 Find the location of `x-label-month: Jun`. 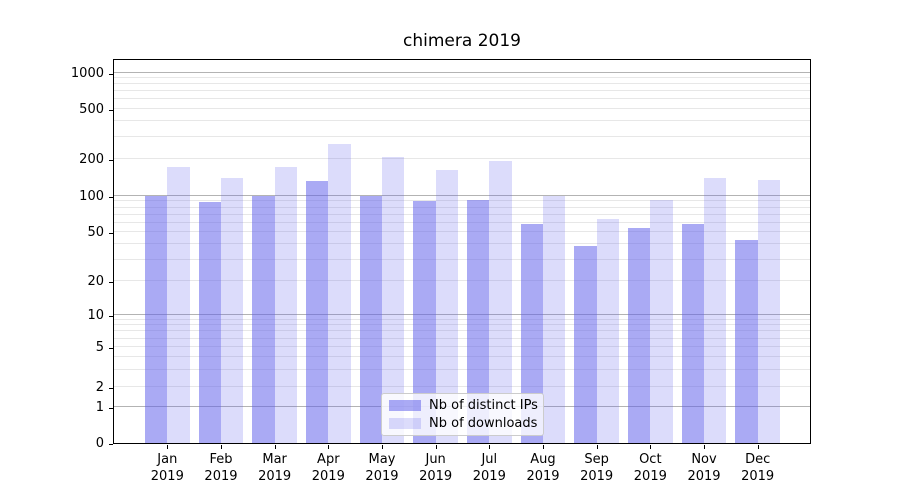

x-label-month: Jun is located at coordinates (435, 459).